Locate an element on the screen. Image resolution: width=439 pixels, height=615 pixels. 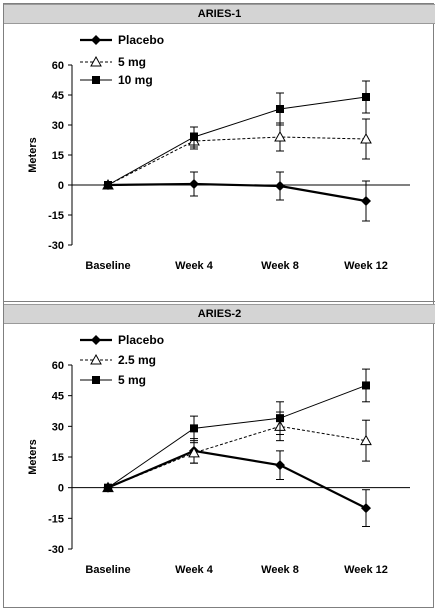
panel-title-aries-2: ARIES-2 is located at coordinates (219, 314).